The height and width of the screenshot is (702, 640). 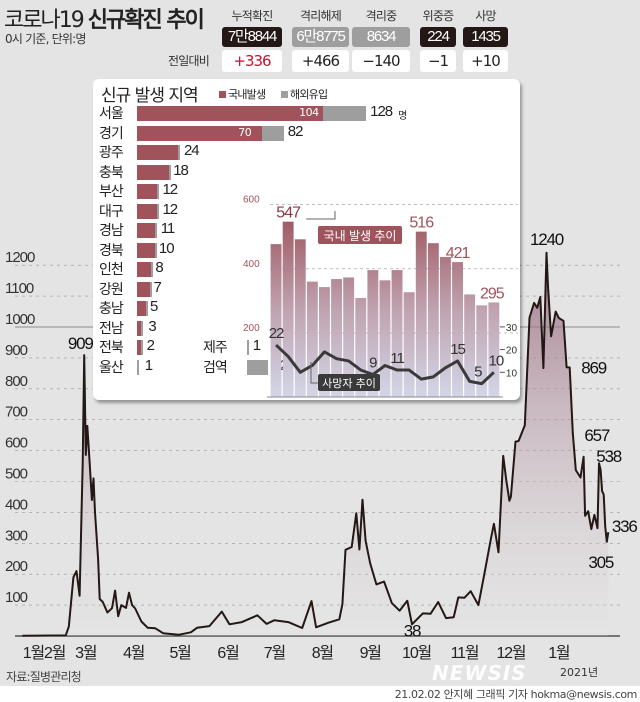 I want to click on bar-series-label-box, so click(x=360, y=235).